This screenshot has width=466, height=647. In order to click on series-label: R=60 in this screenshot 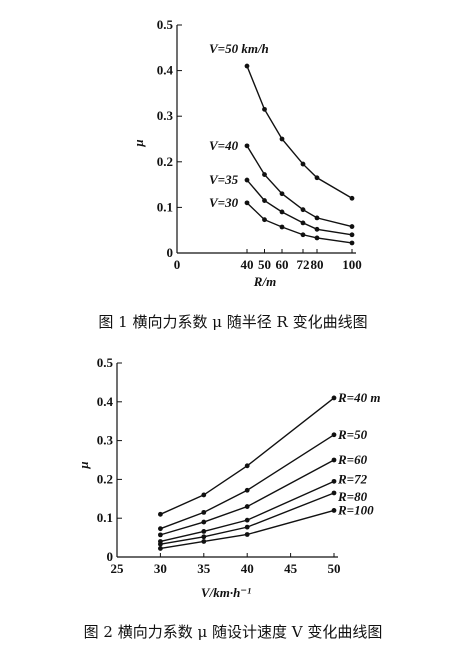, I will do `click(352, 459)`.